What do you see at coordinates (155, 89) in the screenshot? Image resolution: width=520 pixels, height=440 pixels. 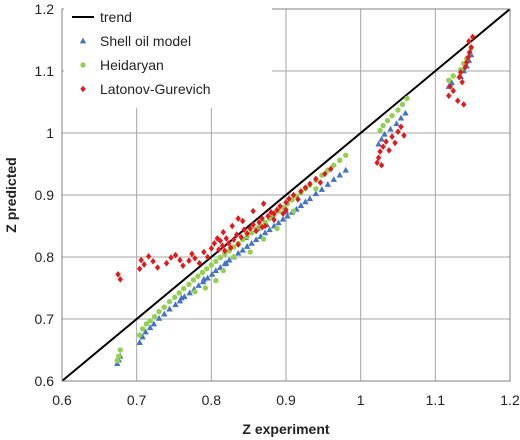 I see `legend-label: Latonov-Gurevich` at bounding box center [155, 89].